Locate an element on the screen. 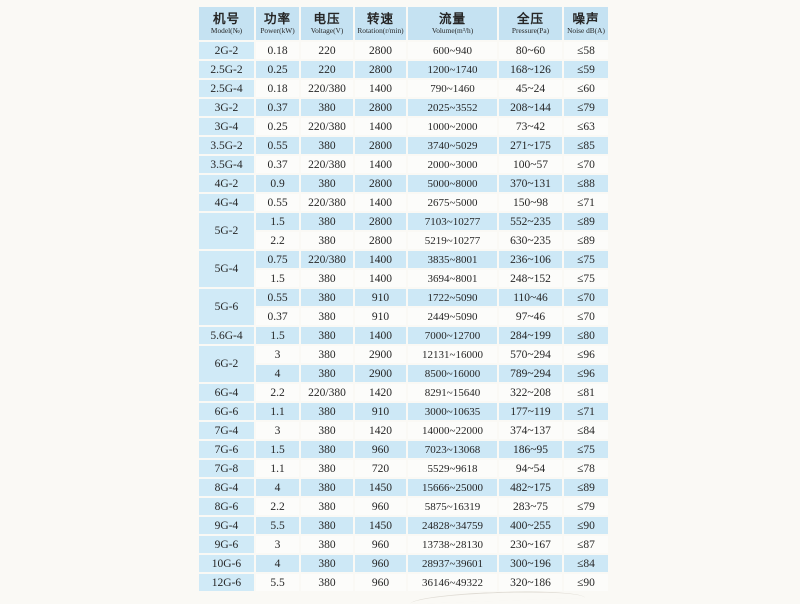  col-header-zh: 电压 is located at coordinates (327, 18).